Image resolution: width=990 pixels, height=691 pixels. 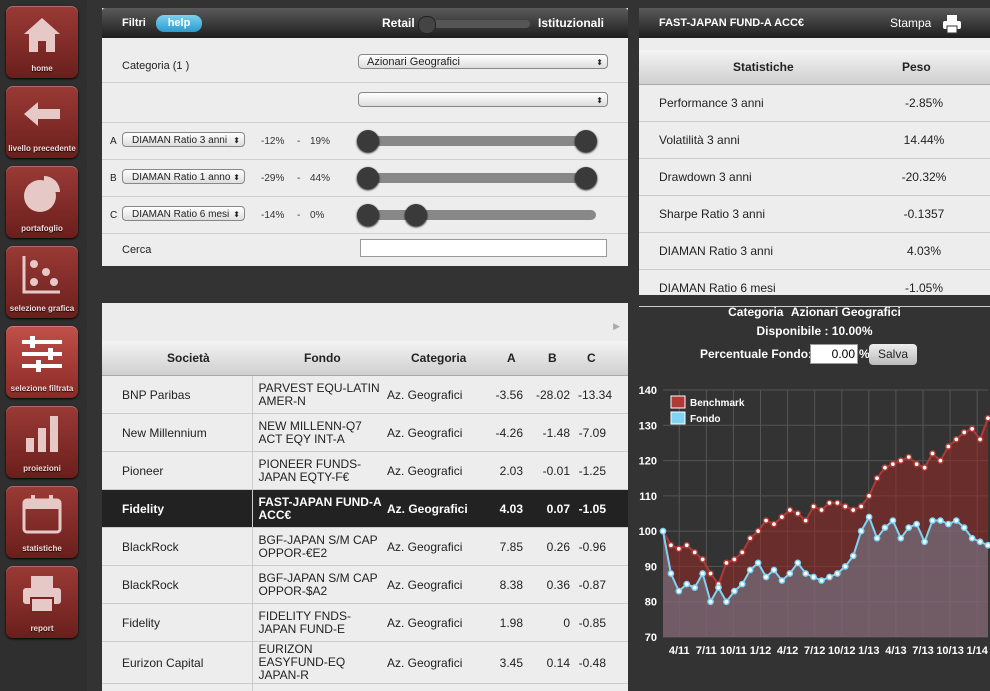 I want to click on range-min: -29%, so click(x=273, y=178).